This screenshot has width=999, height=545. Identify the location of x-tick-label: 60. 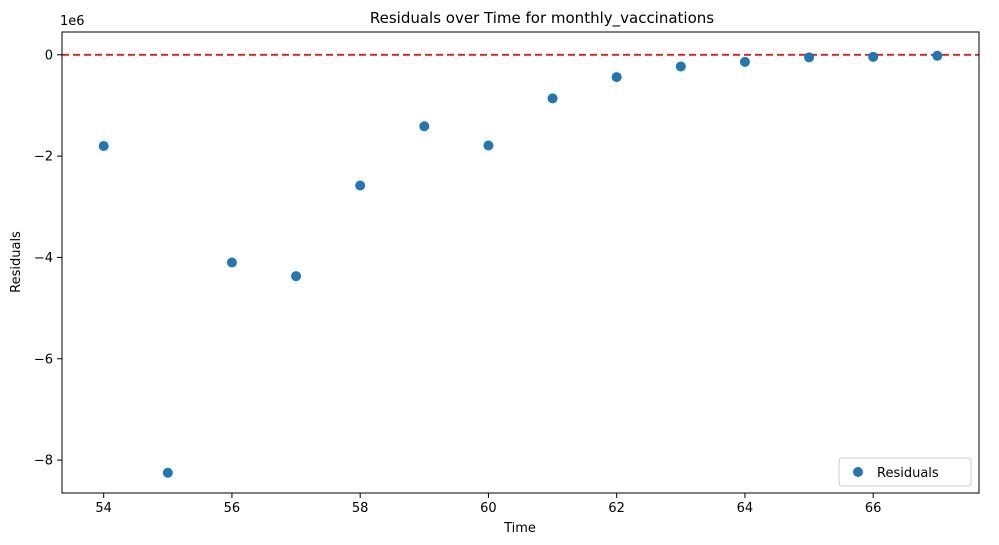
(488, 508).